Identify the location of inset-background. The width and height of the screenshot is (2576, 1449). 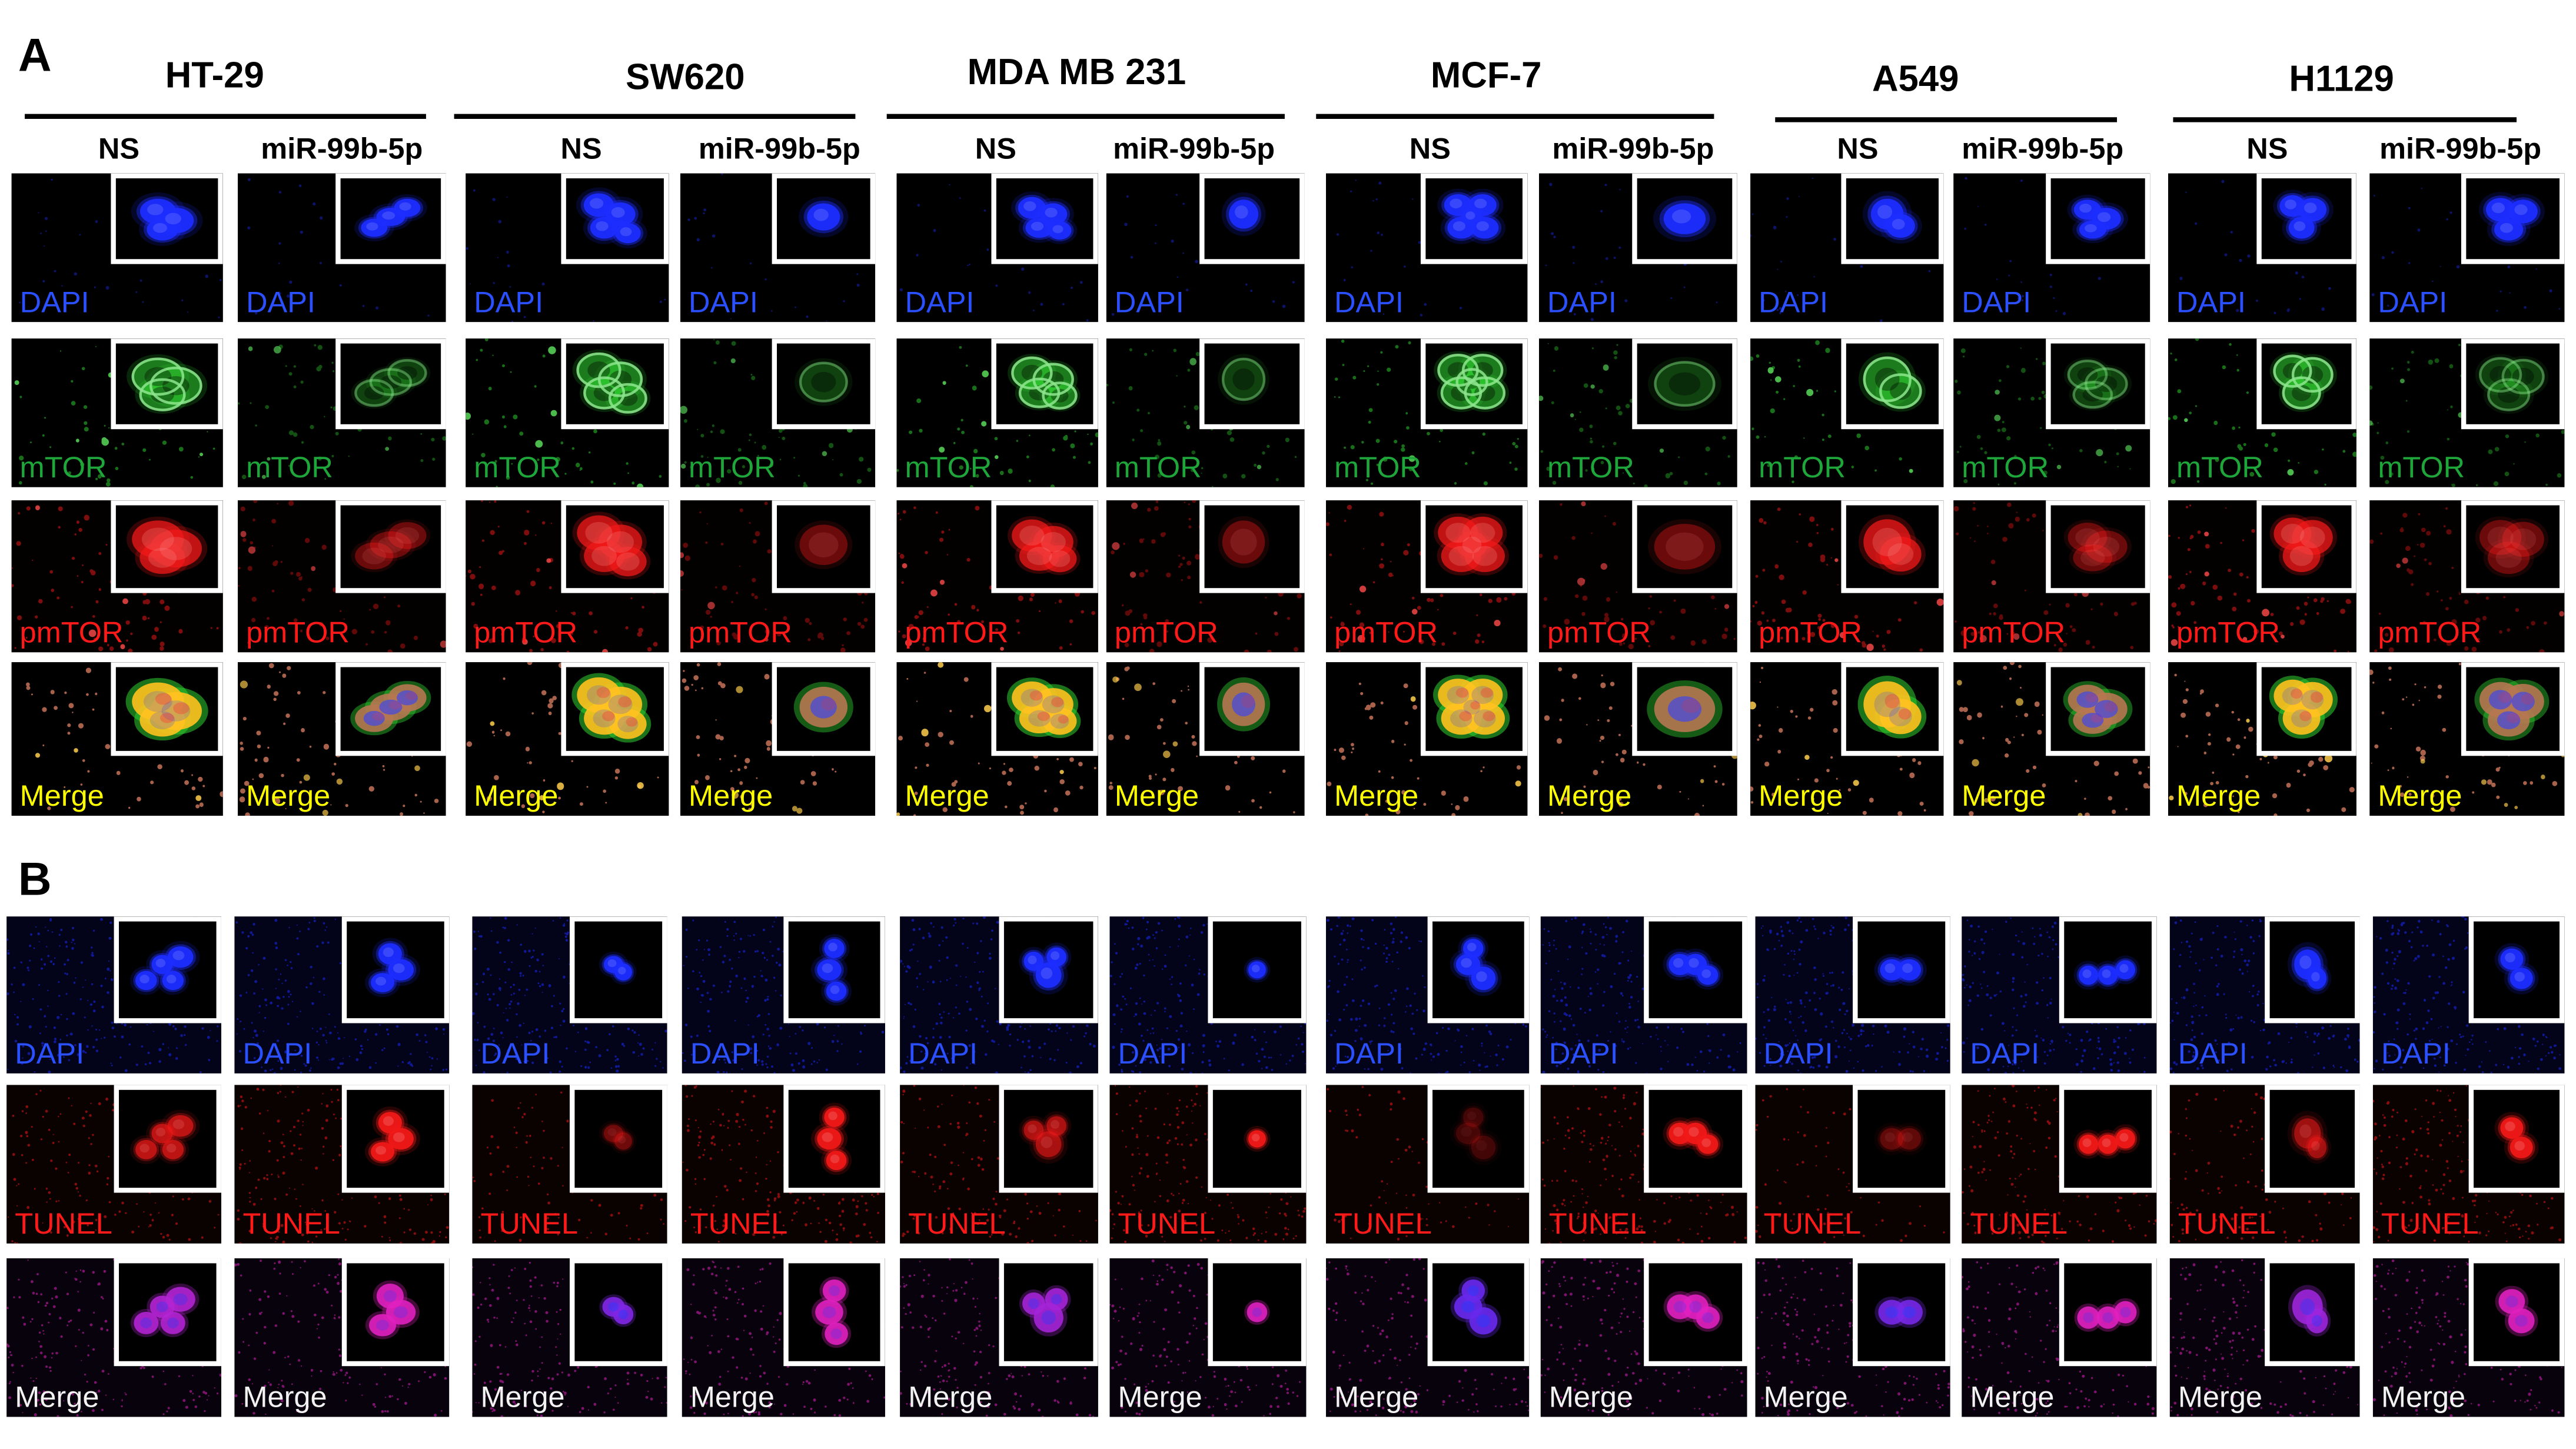
(1478, 1139).